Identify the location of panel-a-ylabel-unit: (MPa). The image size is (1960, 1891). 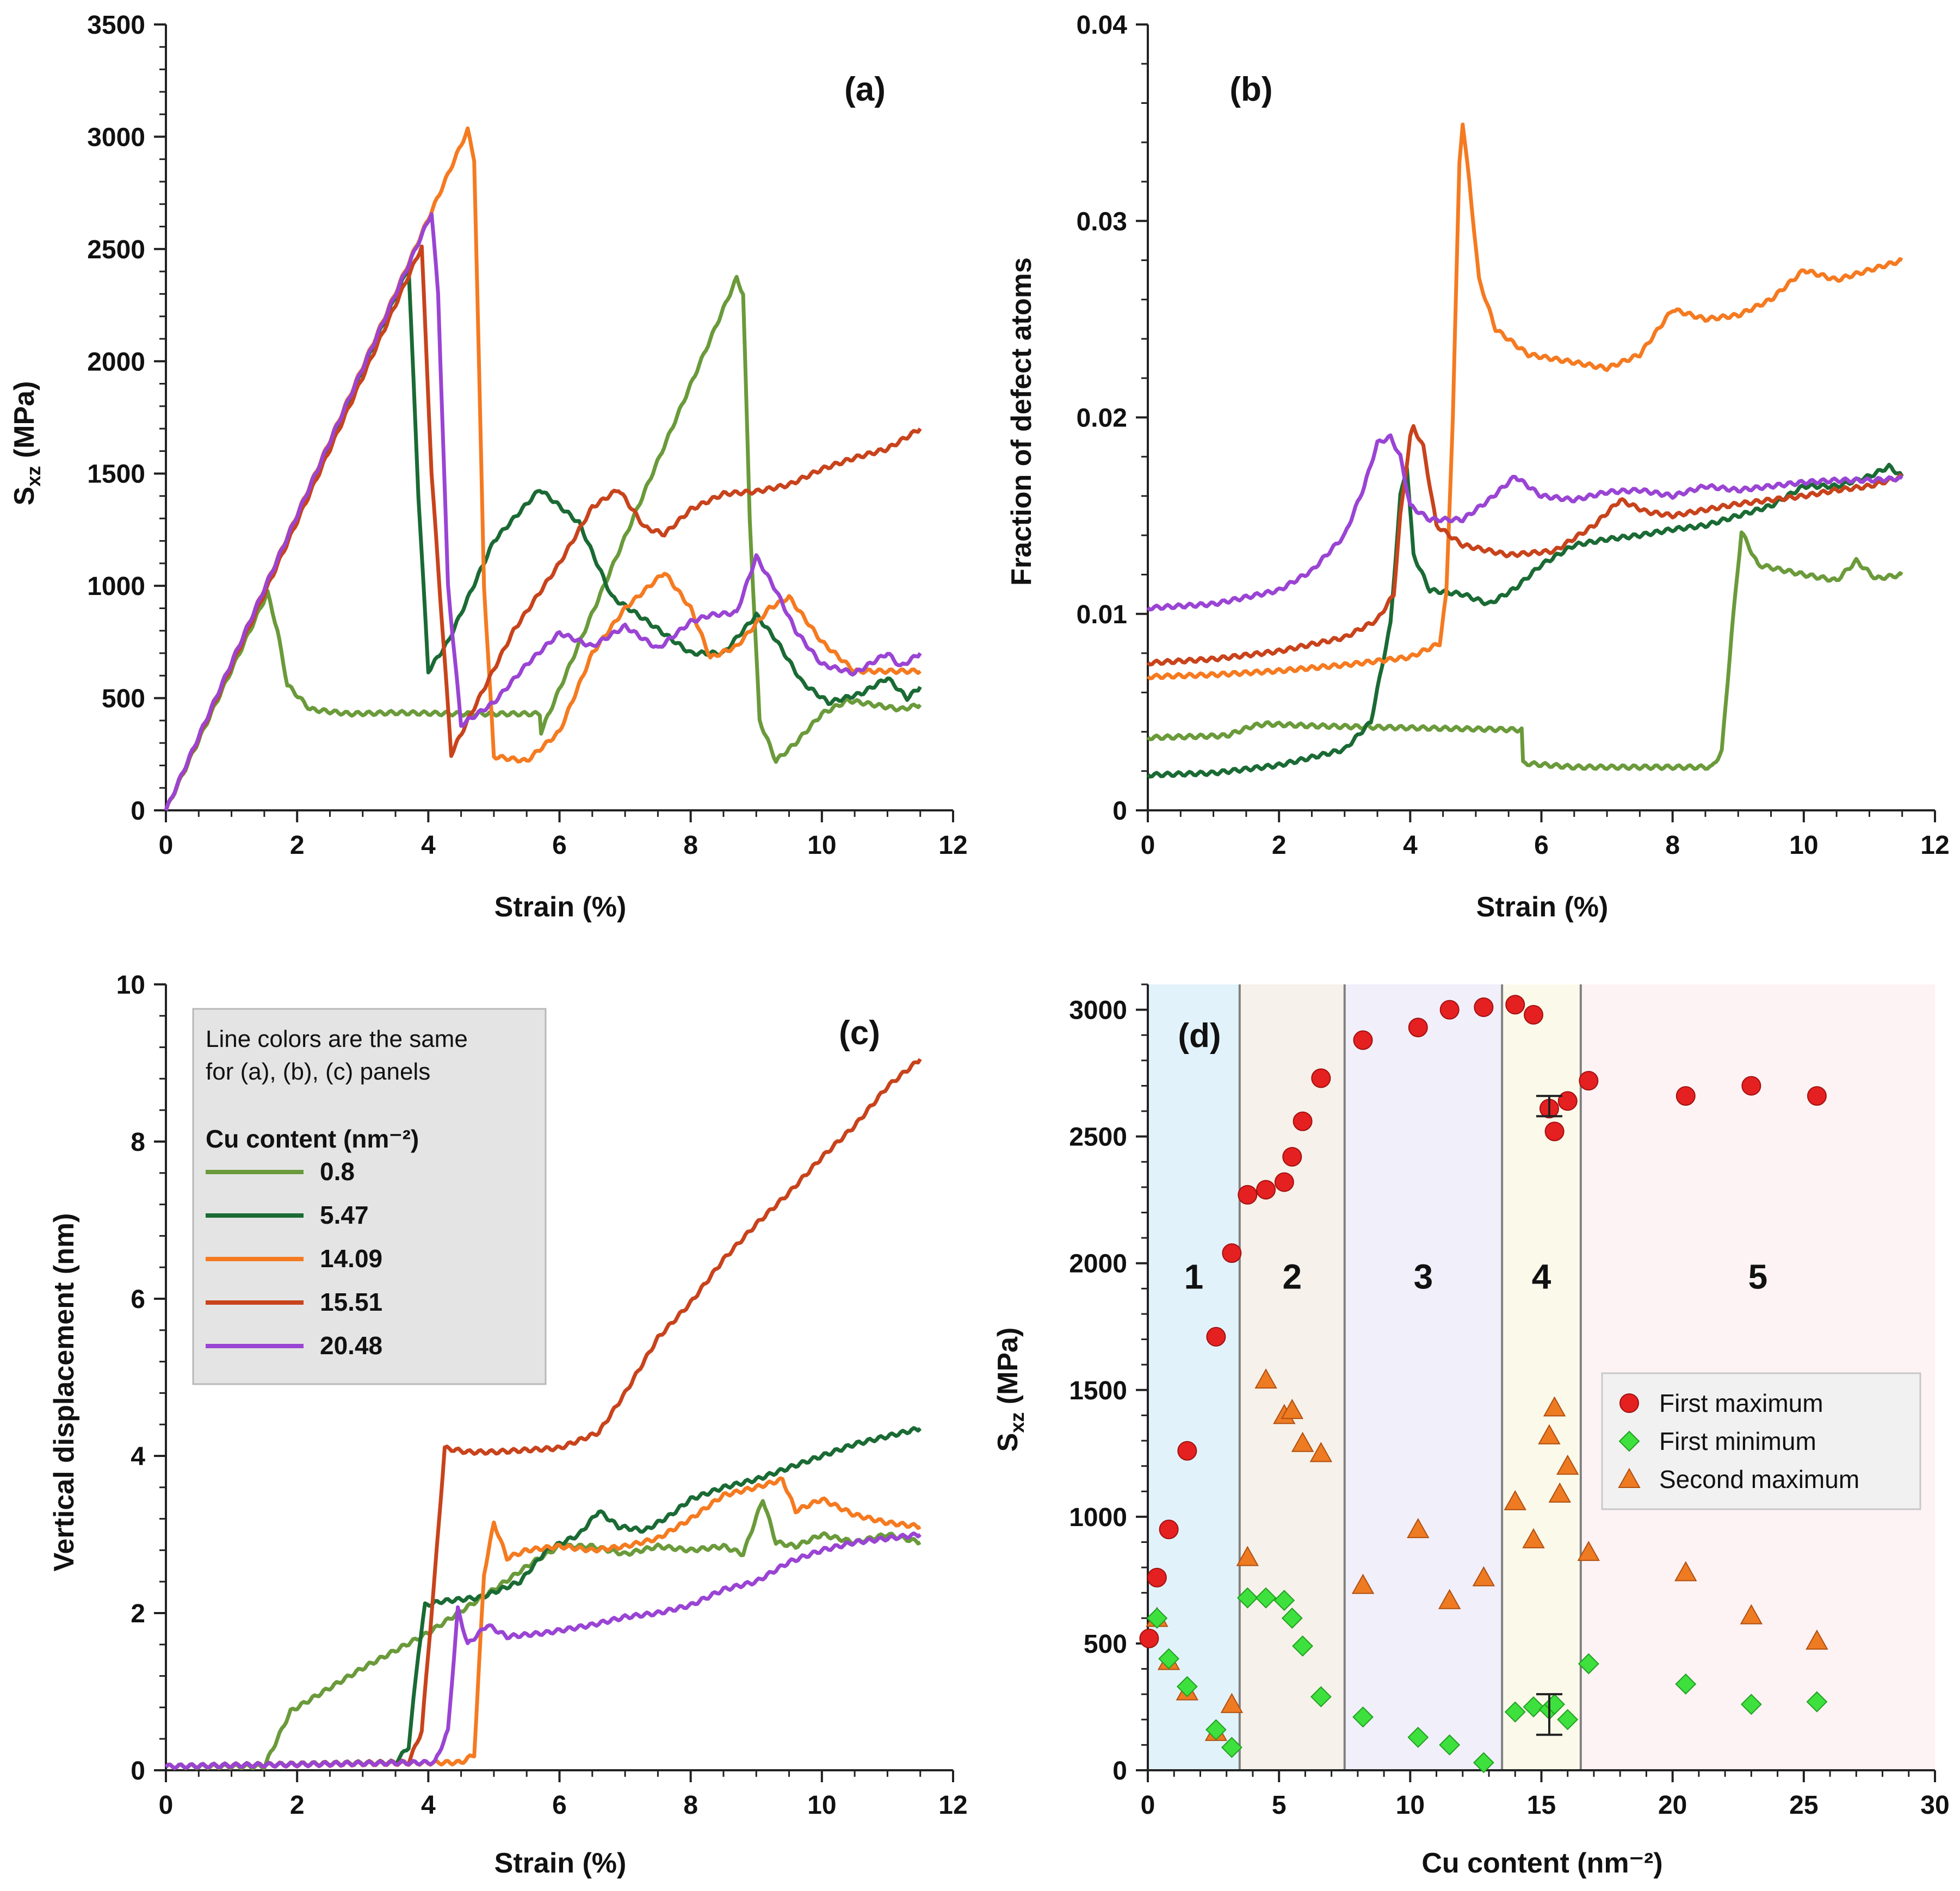
(24, 423).